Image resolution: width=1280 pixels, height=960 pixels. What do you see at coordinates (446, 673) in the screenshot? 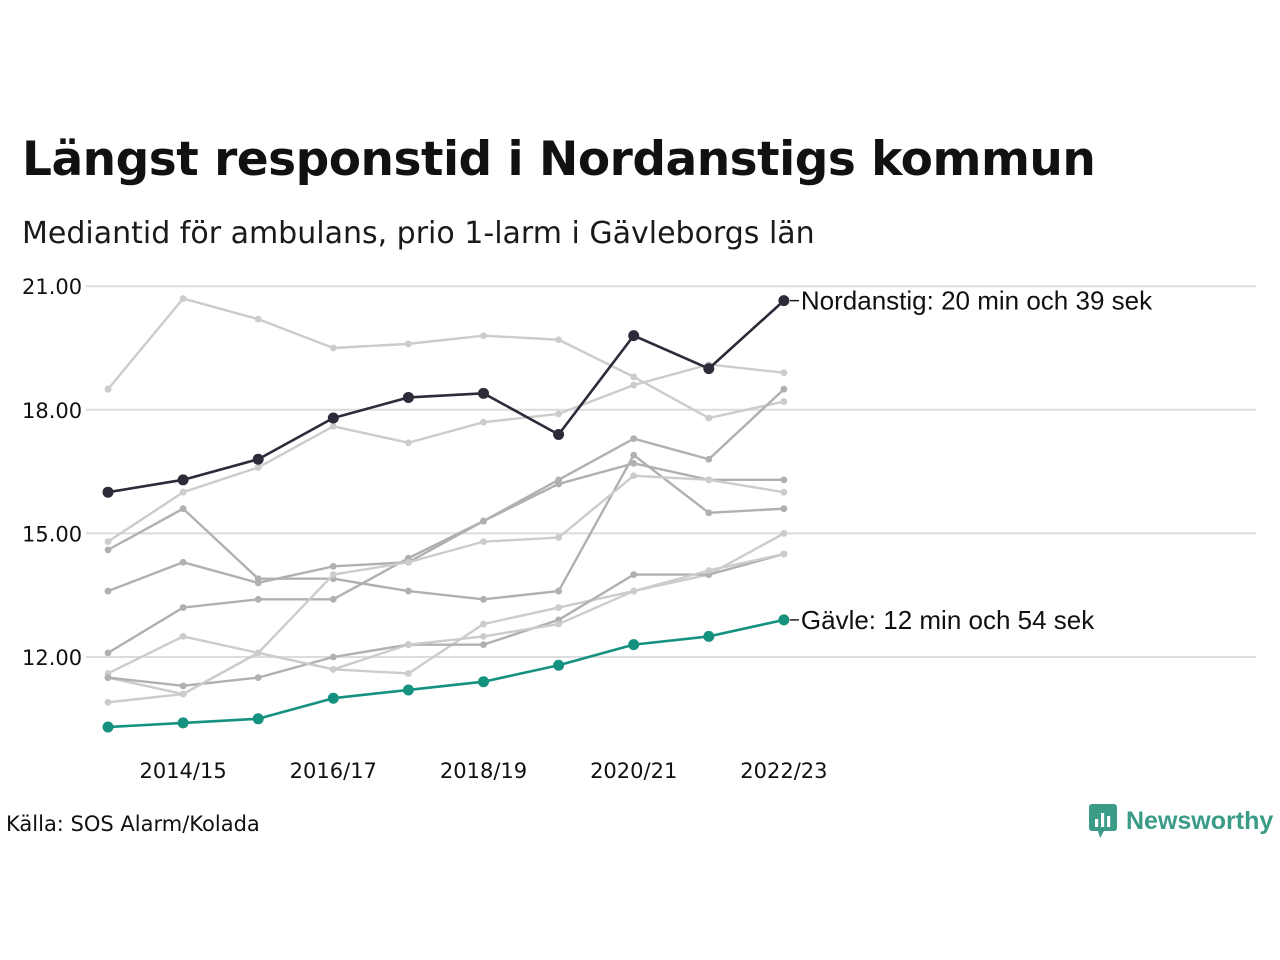
I see `series-line-gävle` at bounding box center [446, 673].